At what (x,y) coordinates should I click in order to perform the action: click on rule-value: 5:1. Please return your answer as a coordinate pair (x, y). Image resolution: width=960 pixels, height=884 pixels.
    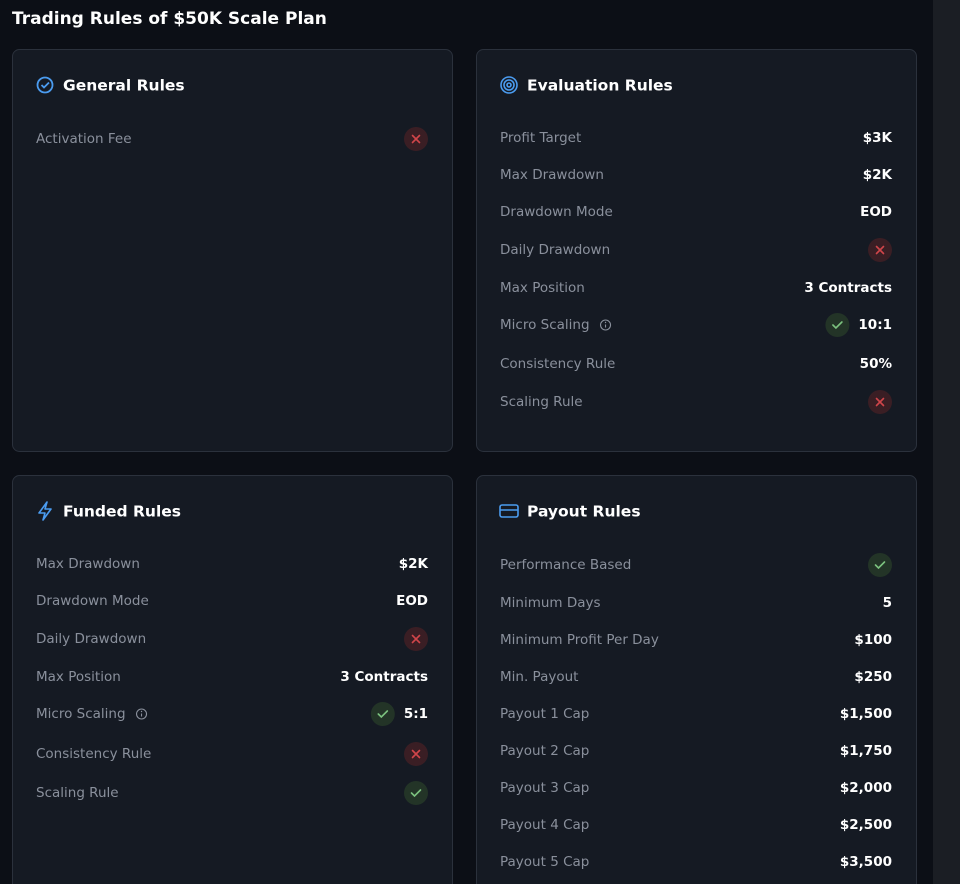
    Looking at the image, I should click on (416, 714).